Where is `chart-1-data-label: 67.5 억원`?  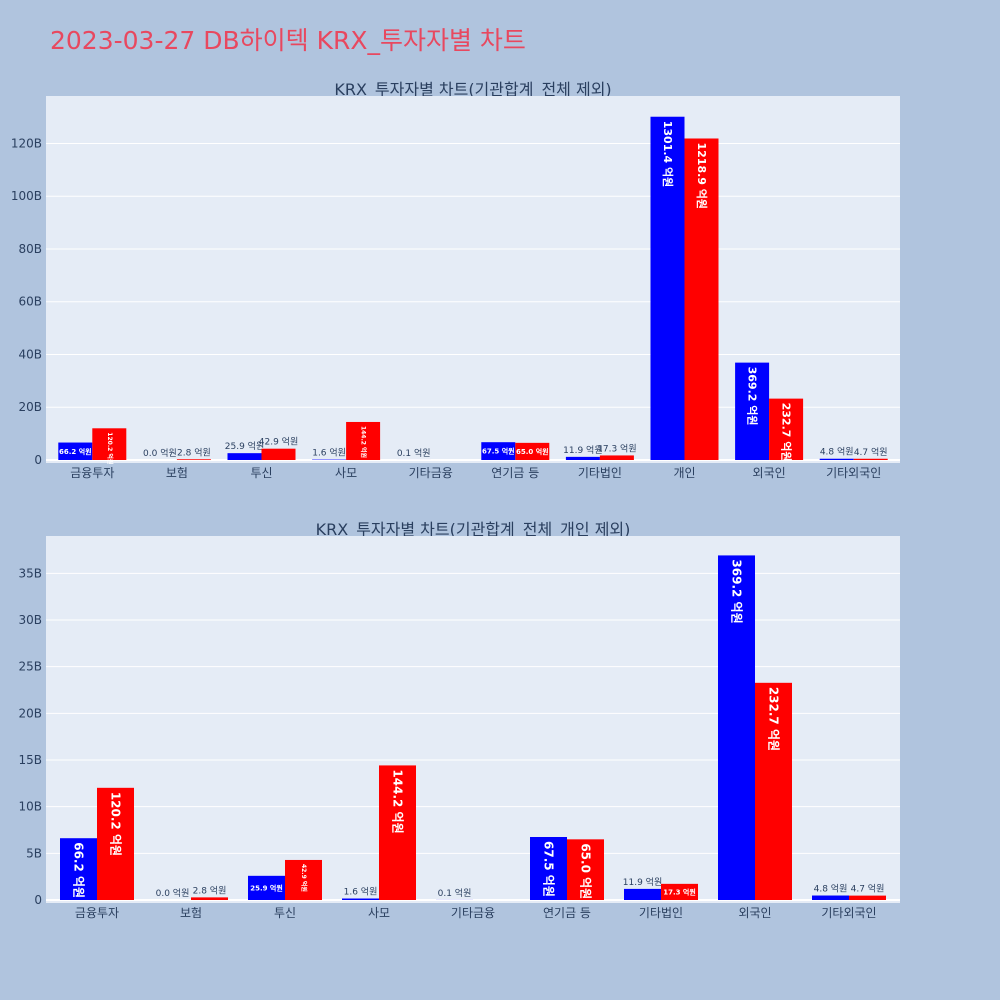
chart-1-data-label: 67.5 억원 is located at coordinates (549, 869).